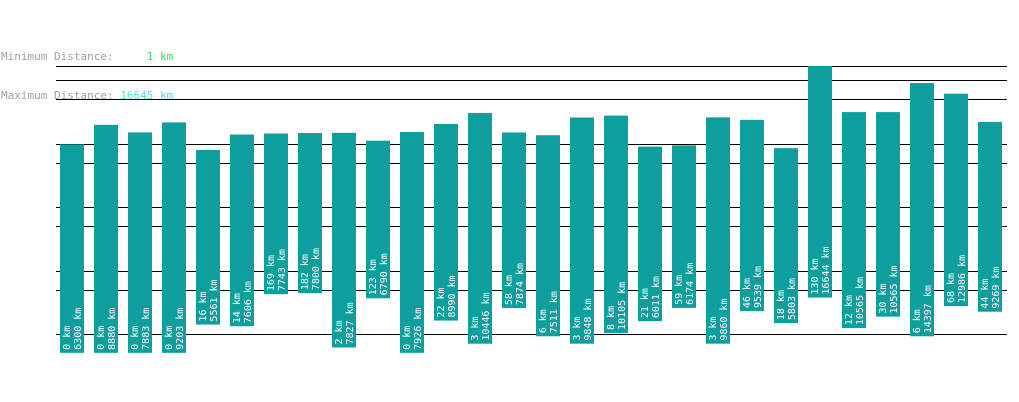  What do you see at coordinates (690, 284) in the screenshot?
I see `bar-value-label: 6174 km` at bounding box center [690, 284].